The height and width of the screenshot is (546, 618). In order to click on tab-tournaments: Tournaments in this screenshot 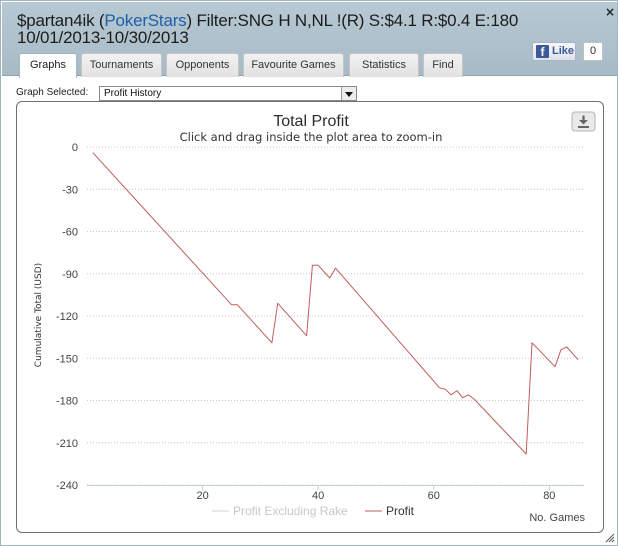, I will do `click(121, 65)`.